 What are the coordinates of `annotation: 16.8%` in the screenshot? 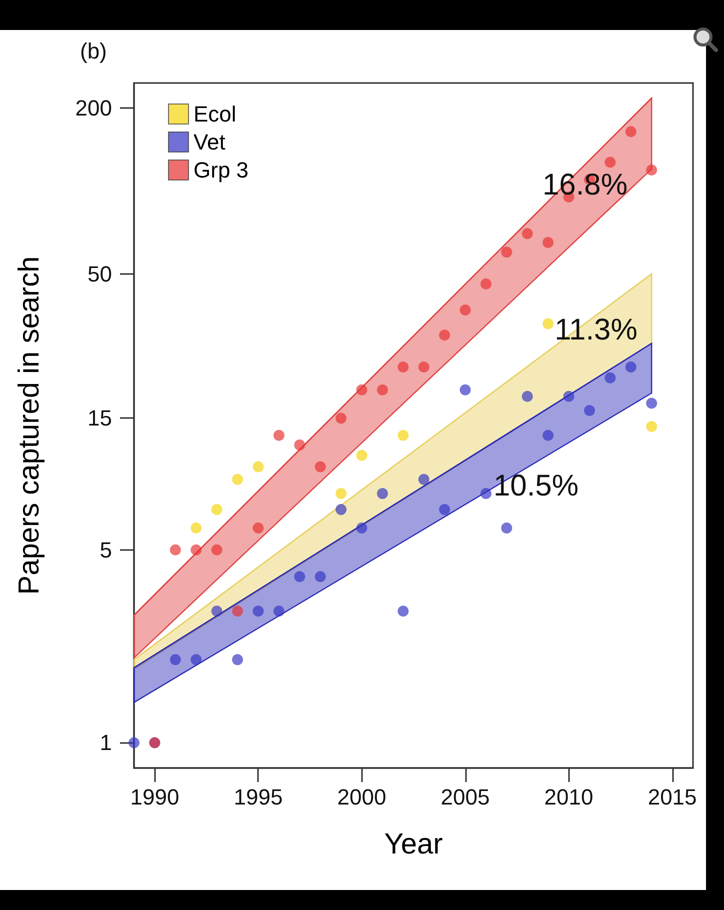 It's located at (585, 185).